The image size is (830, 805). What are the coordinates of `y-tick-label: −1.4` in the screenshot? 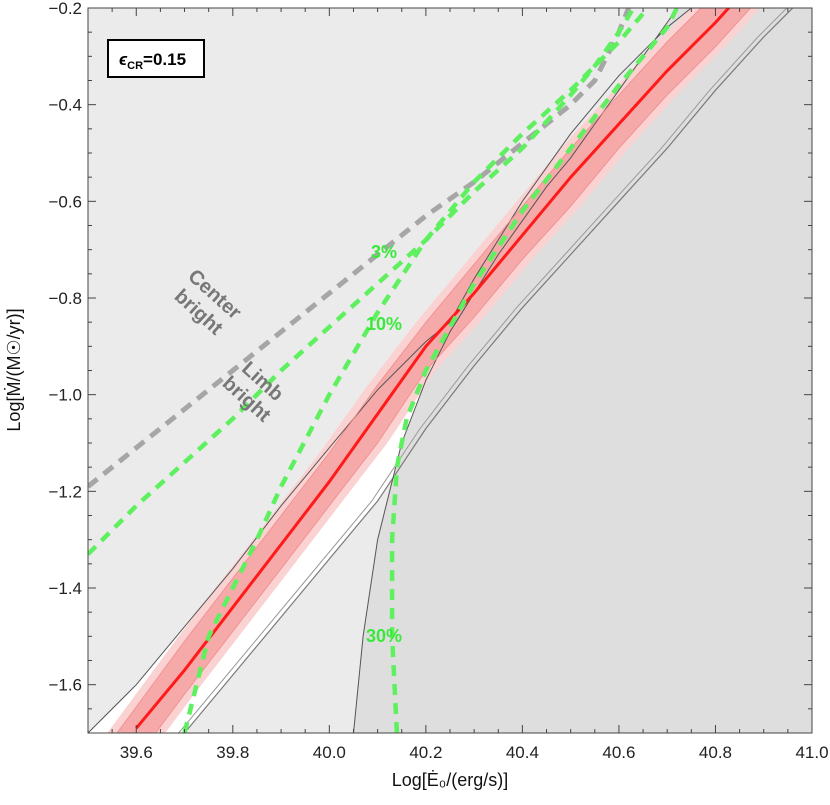 It's located at (65, 588).